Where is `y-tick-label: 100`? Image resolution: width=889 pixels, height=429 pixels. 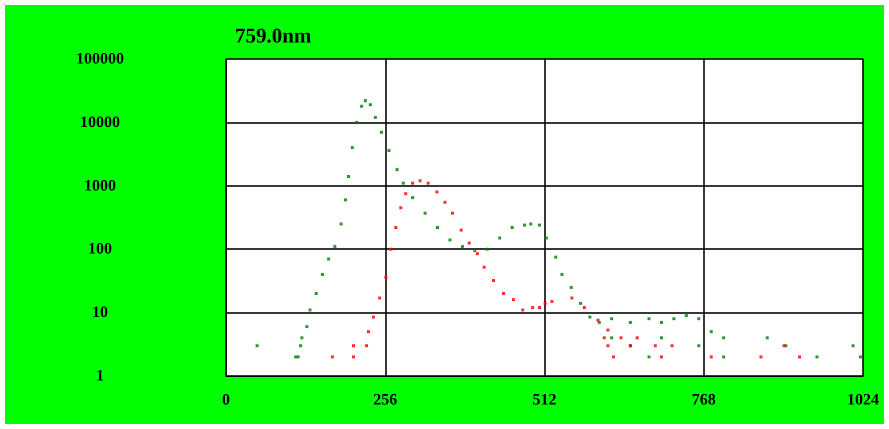
y-tick-label: 100 is located at coordinates (100, 249).